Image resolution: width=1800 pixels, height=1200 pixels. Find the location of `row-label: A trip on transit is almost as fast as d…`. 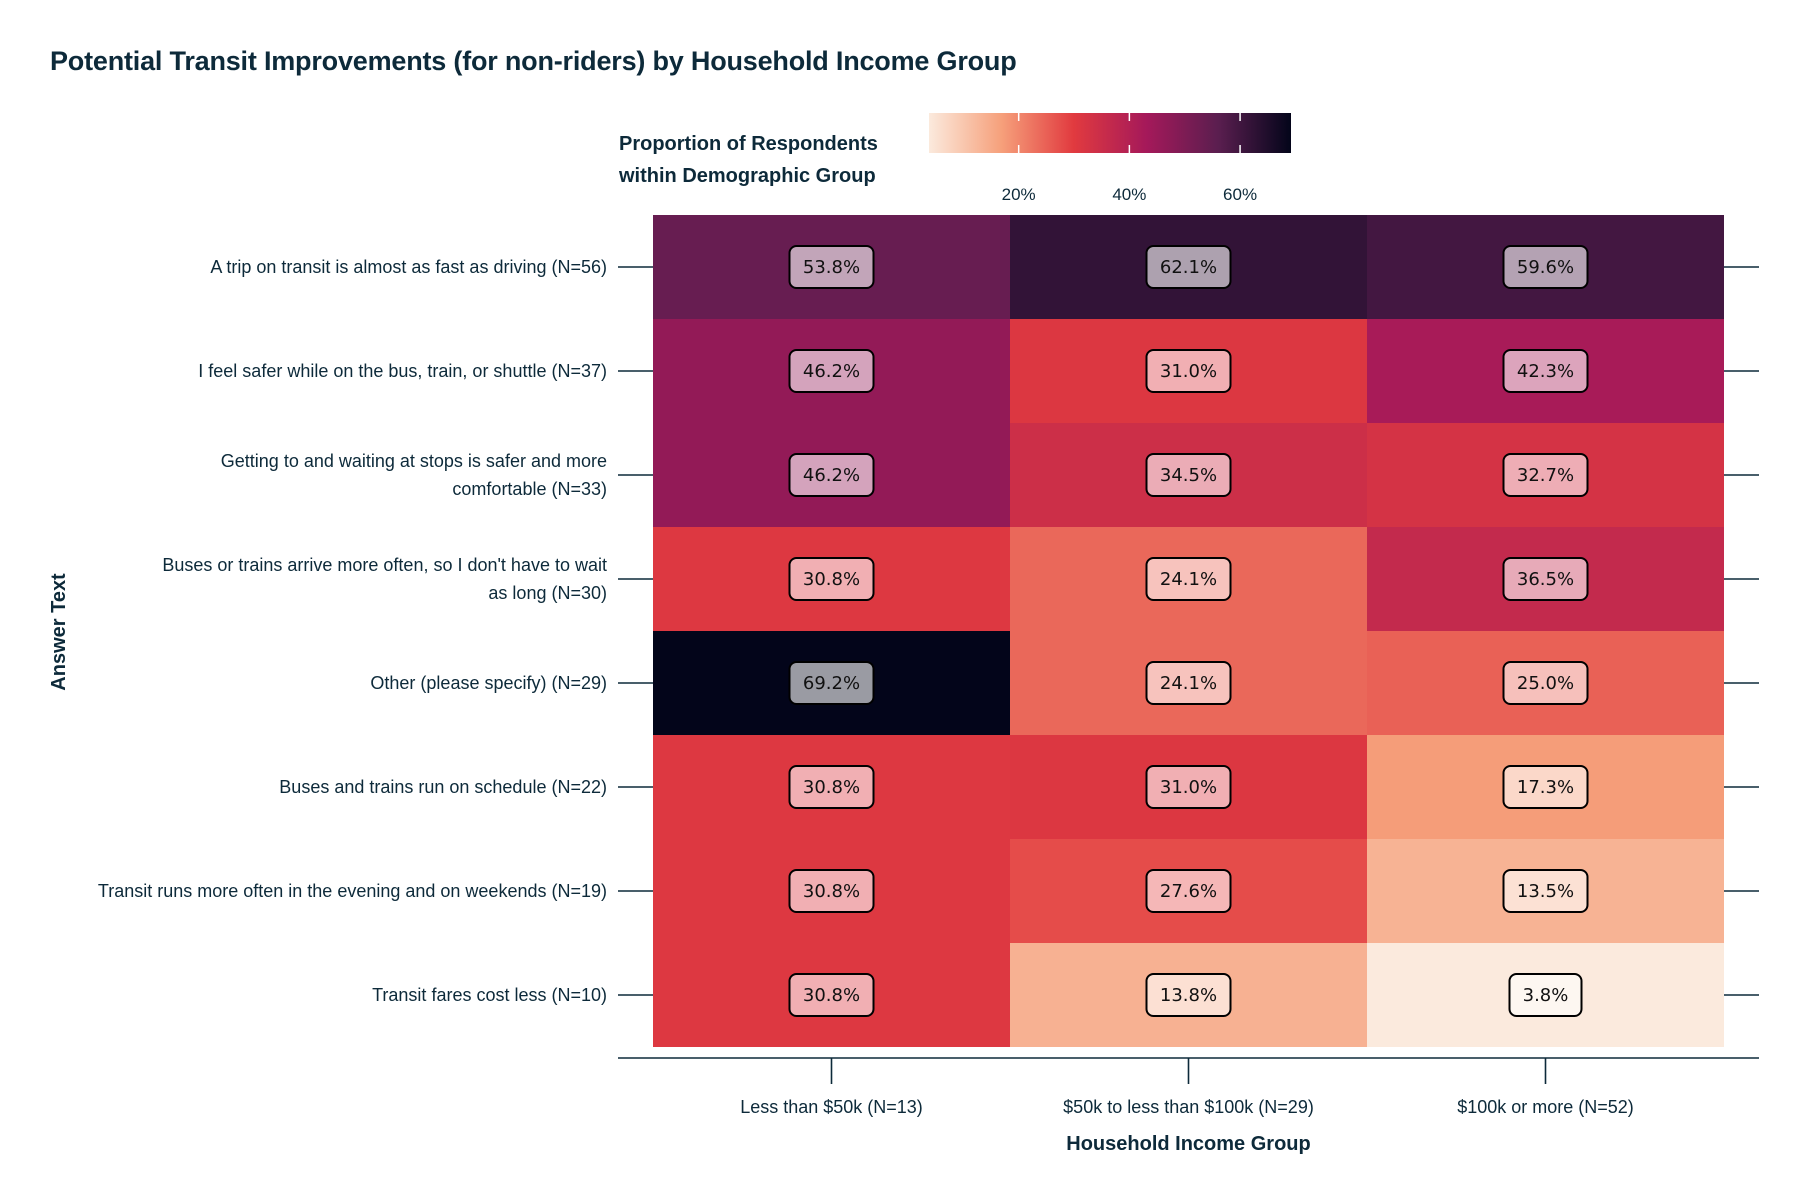

row-label: A trip on transit is almost as fast as d… is located at coordinates (408, 267).